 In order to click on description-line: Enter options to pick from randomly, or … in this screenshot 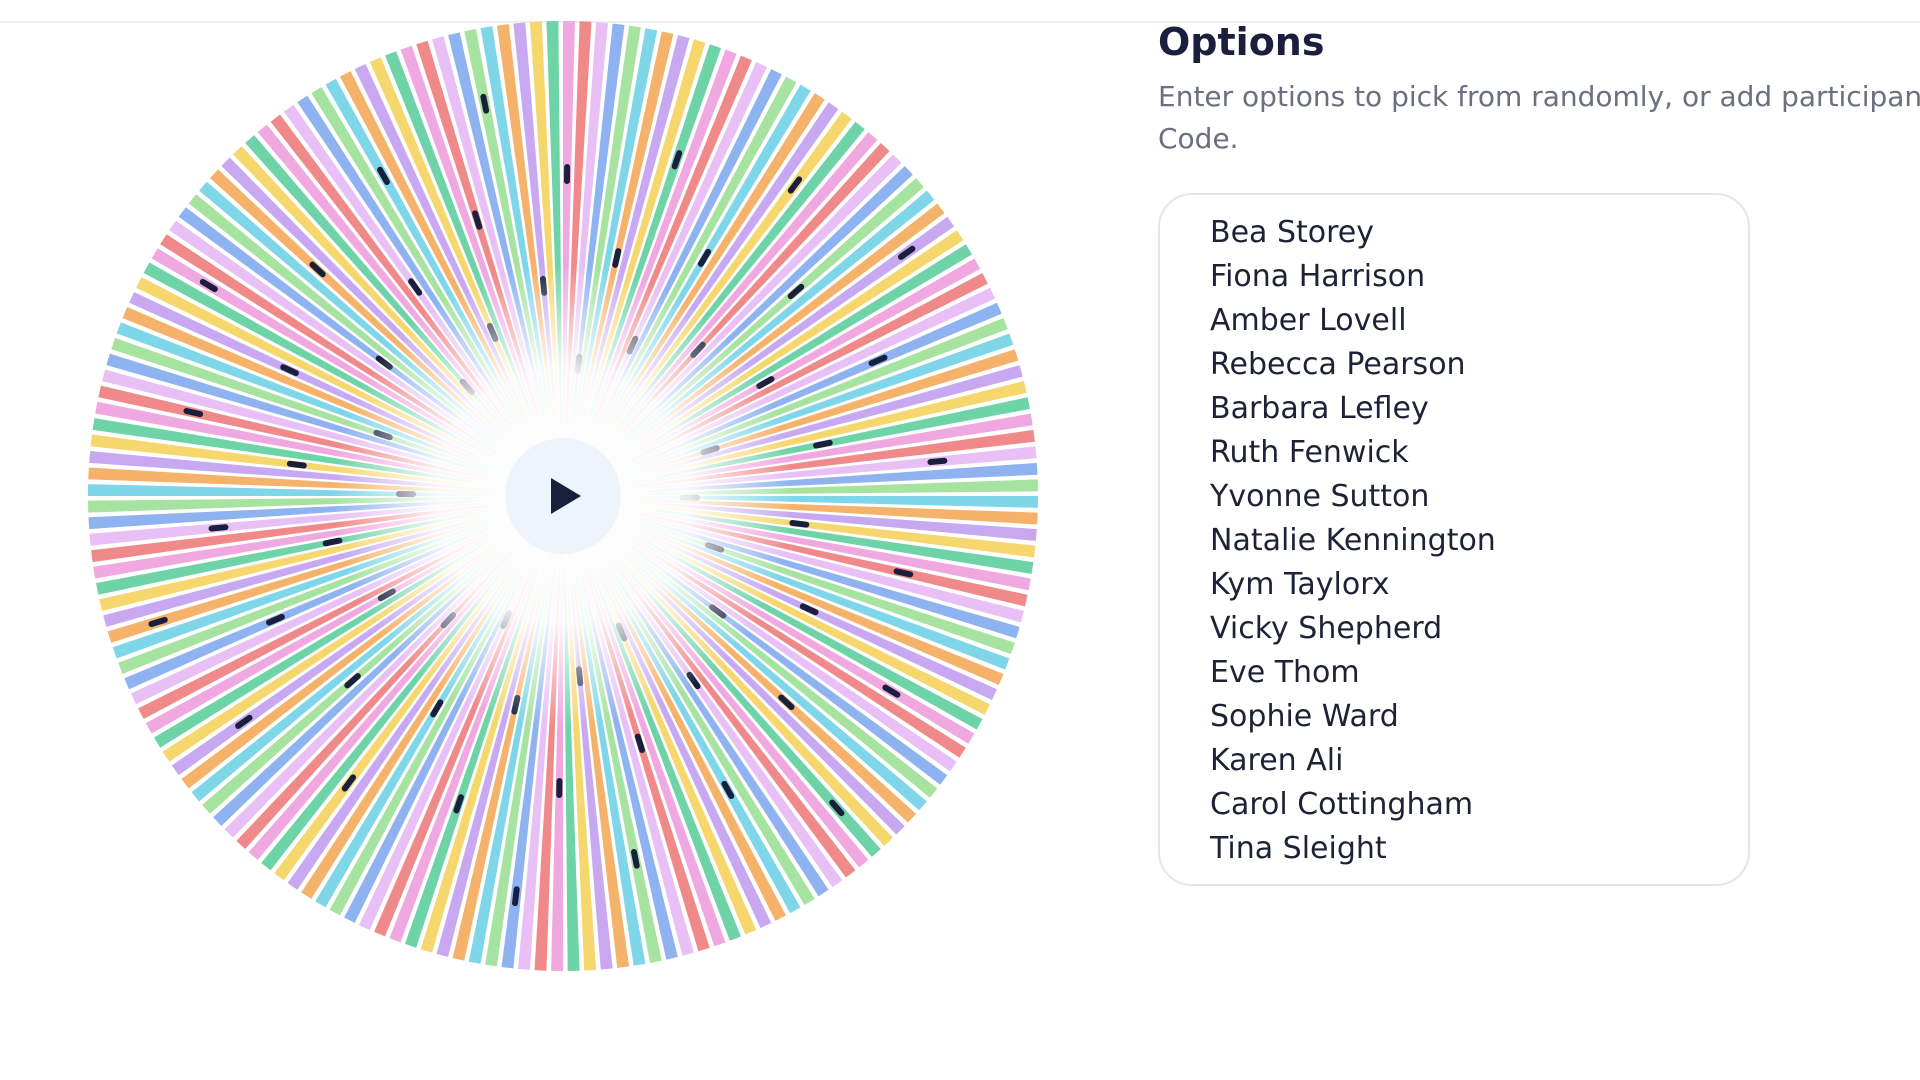, I will do `click(1539, 96)`.